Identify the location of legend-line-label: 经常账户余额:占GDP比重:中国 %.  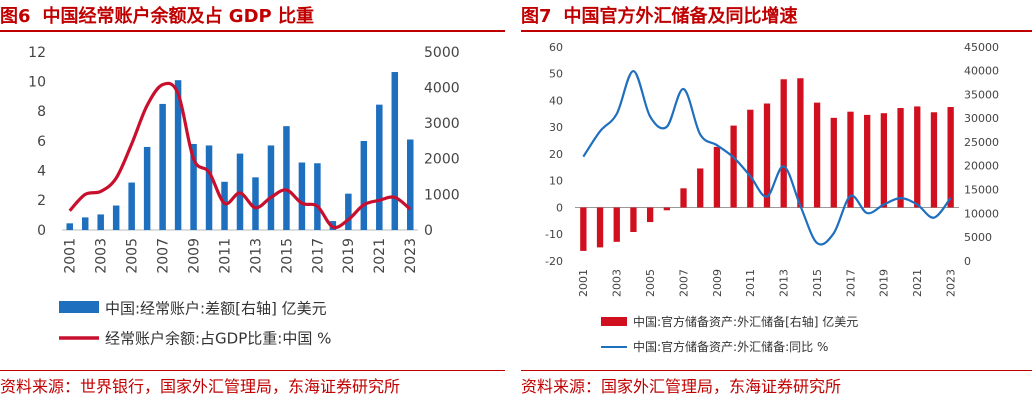
(218, 338).